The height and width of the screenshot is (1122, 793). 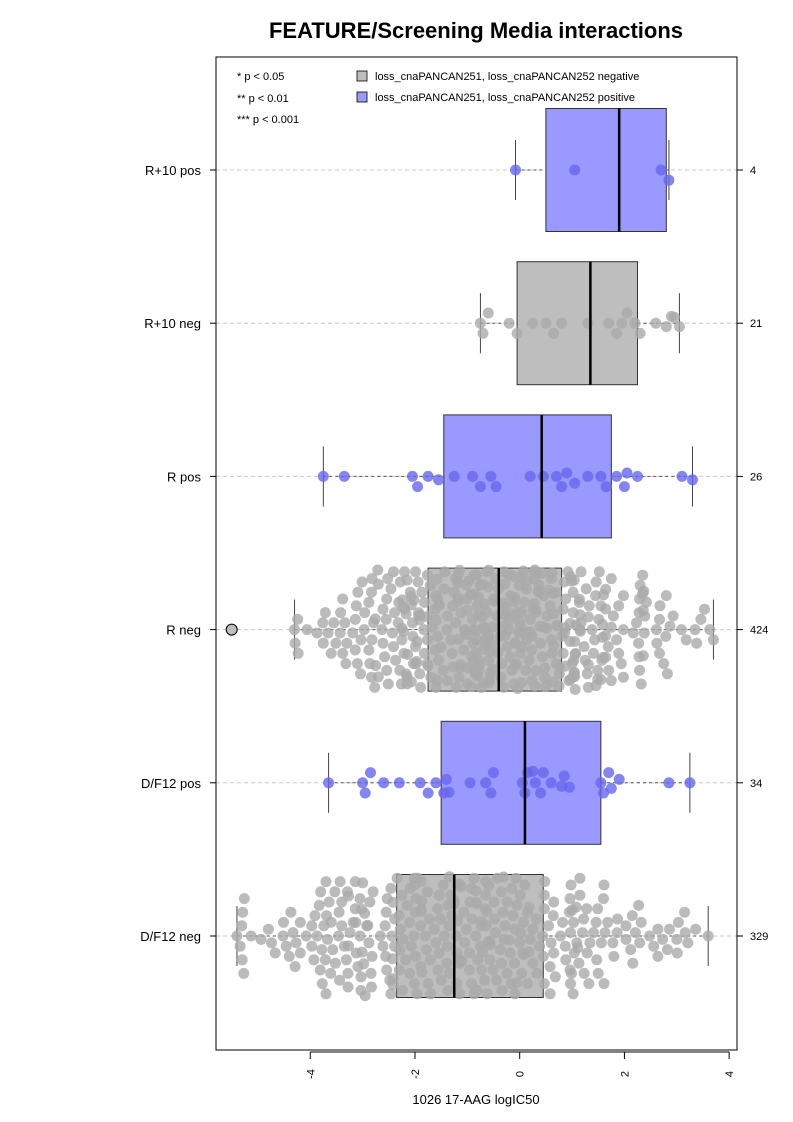 What do you see at coordinates (171, 783) in the screenshot?
I see `group-label-d-f12-pos: D/F12 pos` at bounding box center [171, 783].